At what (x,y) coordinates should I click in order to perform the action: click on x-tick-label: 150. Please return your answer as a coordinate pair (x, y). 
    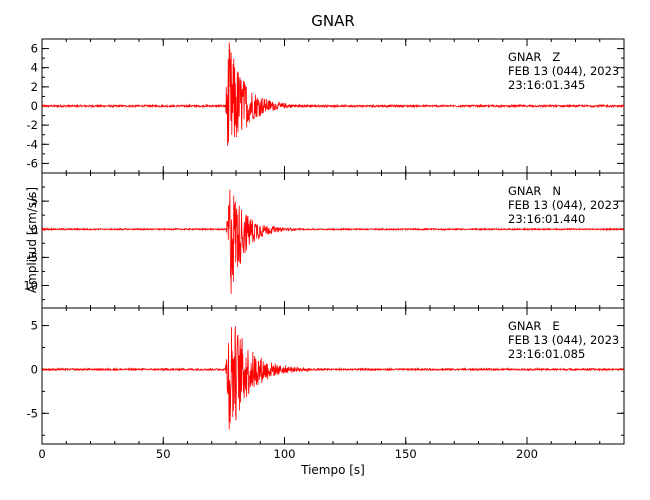
    Looking at the image, I should click on (406, 454).